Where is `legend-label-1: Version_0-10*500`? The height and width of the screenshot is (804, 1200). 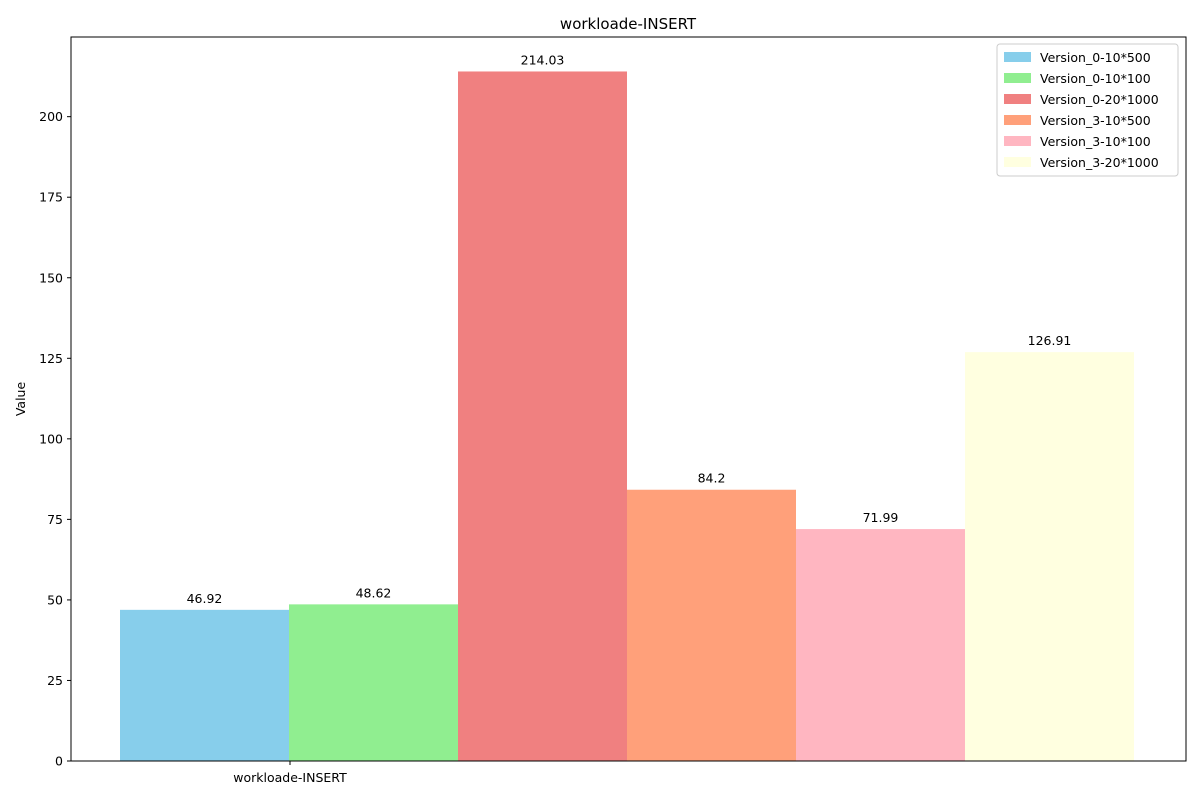
legend-label-1: Version_0-10*500 is located at coordinates (1095, 57).